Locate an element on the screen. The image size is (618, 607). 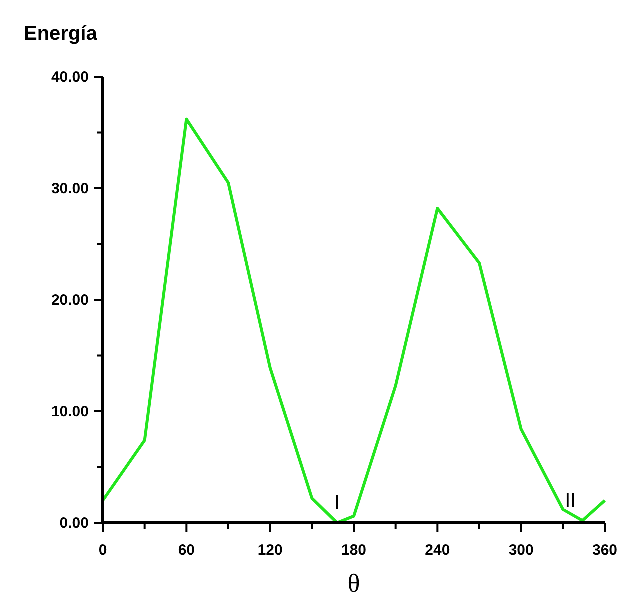
x-tick-label: 0 is located at coordinates (103, 550).